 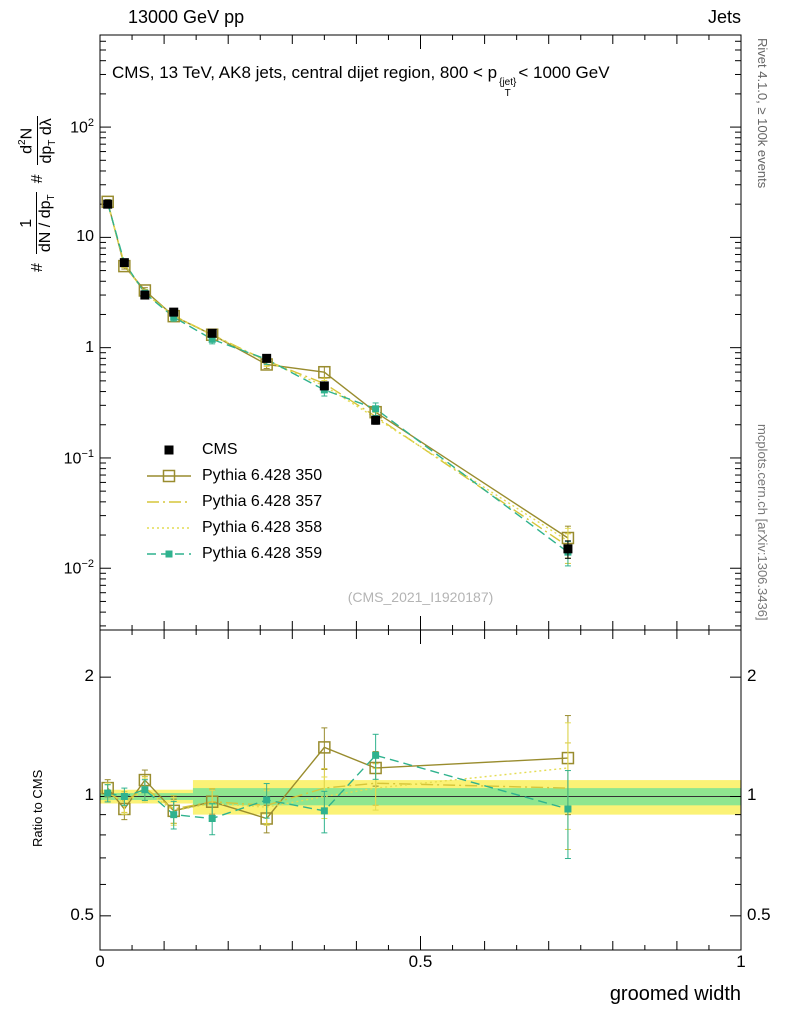 I want to click on legend-entry: Pythia 6.428 358, so click(x=234, y=528).